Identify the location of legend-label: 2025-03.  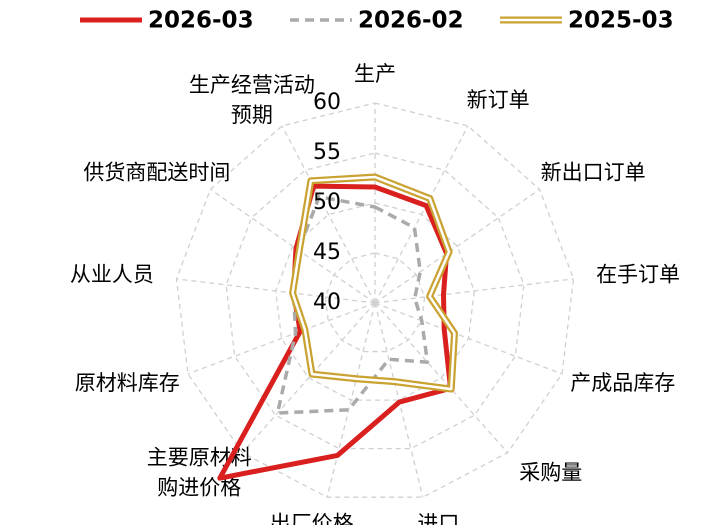
(621, 21).